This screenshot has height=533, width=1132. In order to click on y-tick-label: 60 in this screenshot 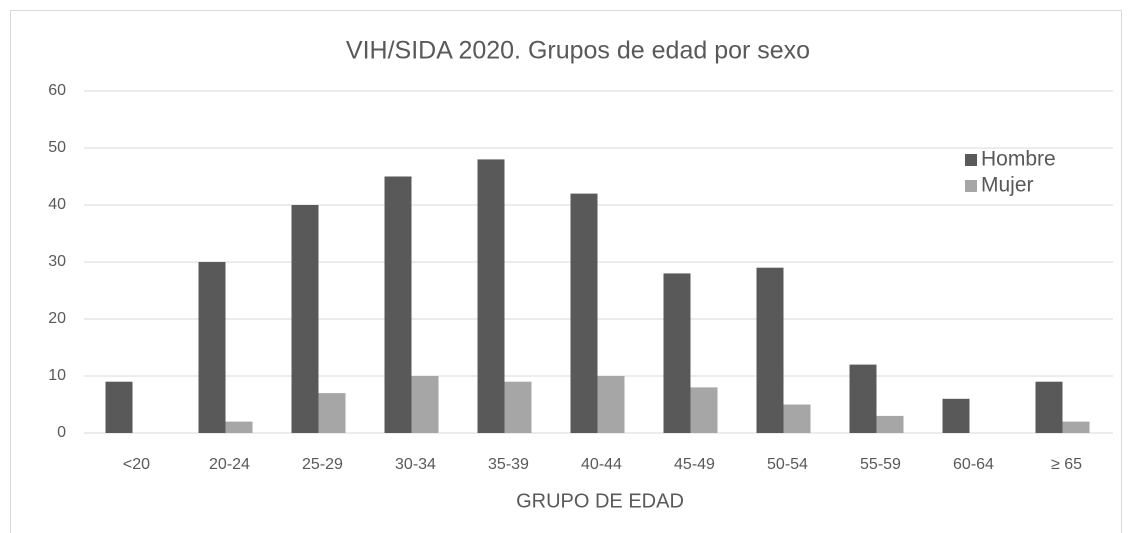, I will do `click(57, 90)`.